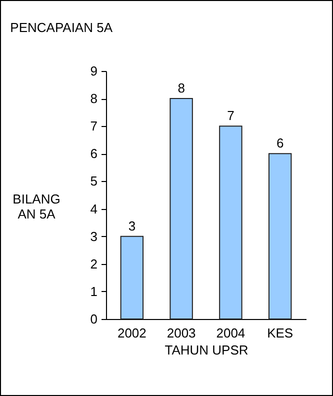 The width and height of the screenshot is (333, 396). What do you see at coordinates (94, 208) in the screenshot?
I see `y-tick-label: 4` at bounding box center [94, 208].